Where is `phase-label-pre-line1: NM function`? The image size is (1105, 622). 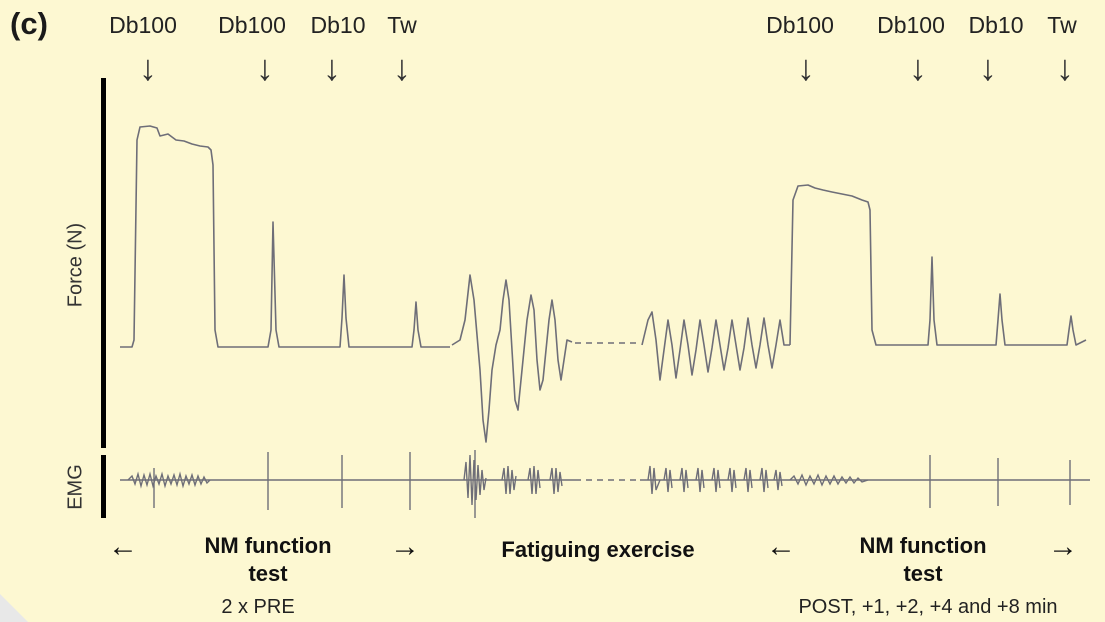
phase-label-pre-line1: NM function is located at coordinates (268, 545).